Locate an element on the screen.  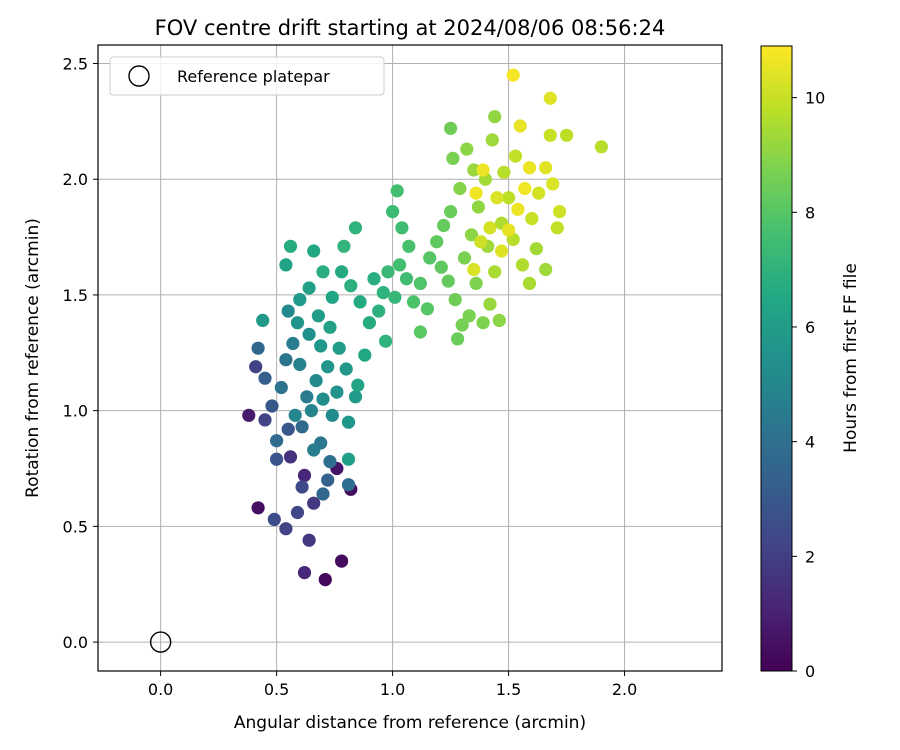
x-tick-label: 0.0 is located at coordinates (160, 689).